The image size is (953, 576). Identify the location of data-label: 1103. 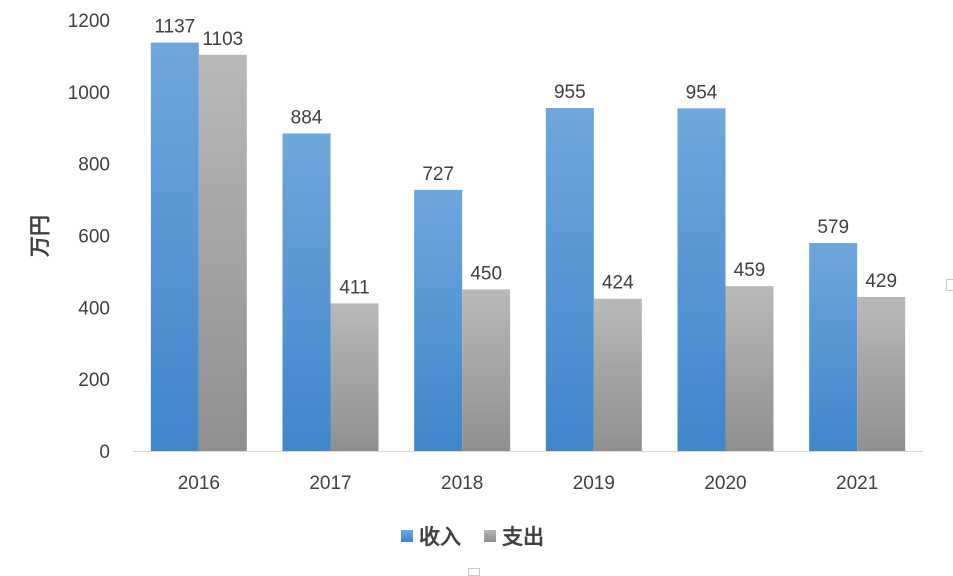
(222, 39).